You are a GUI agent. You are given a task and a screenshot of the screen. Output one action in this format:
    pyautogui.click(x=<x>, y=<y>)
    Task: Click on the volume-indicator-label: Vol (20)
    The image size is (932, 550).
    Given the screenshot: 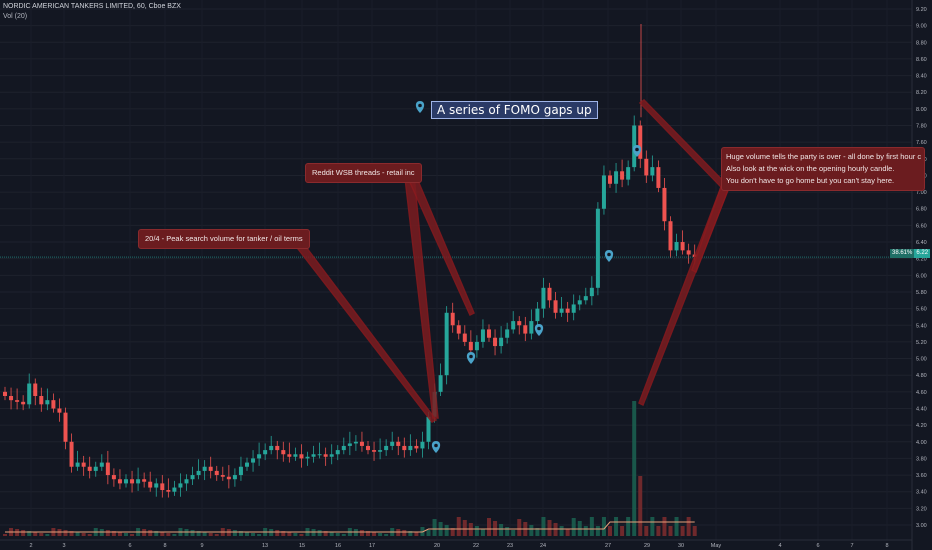 What is the action you would take?
    pyautogui.click(x=15, y=16)
    